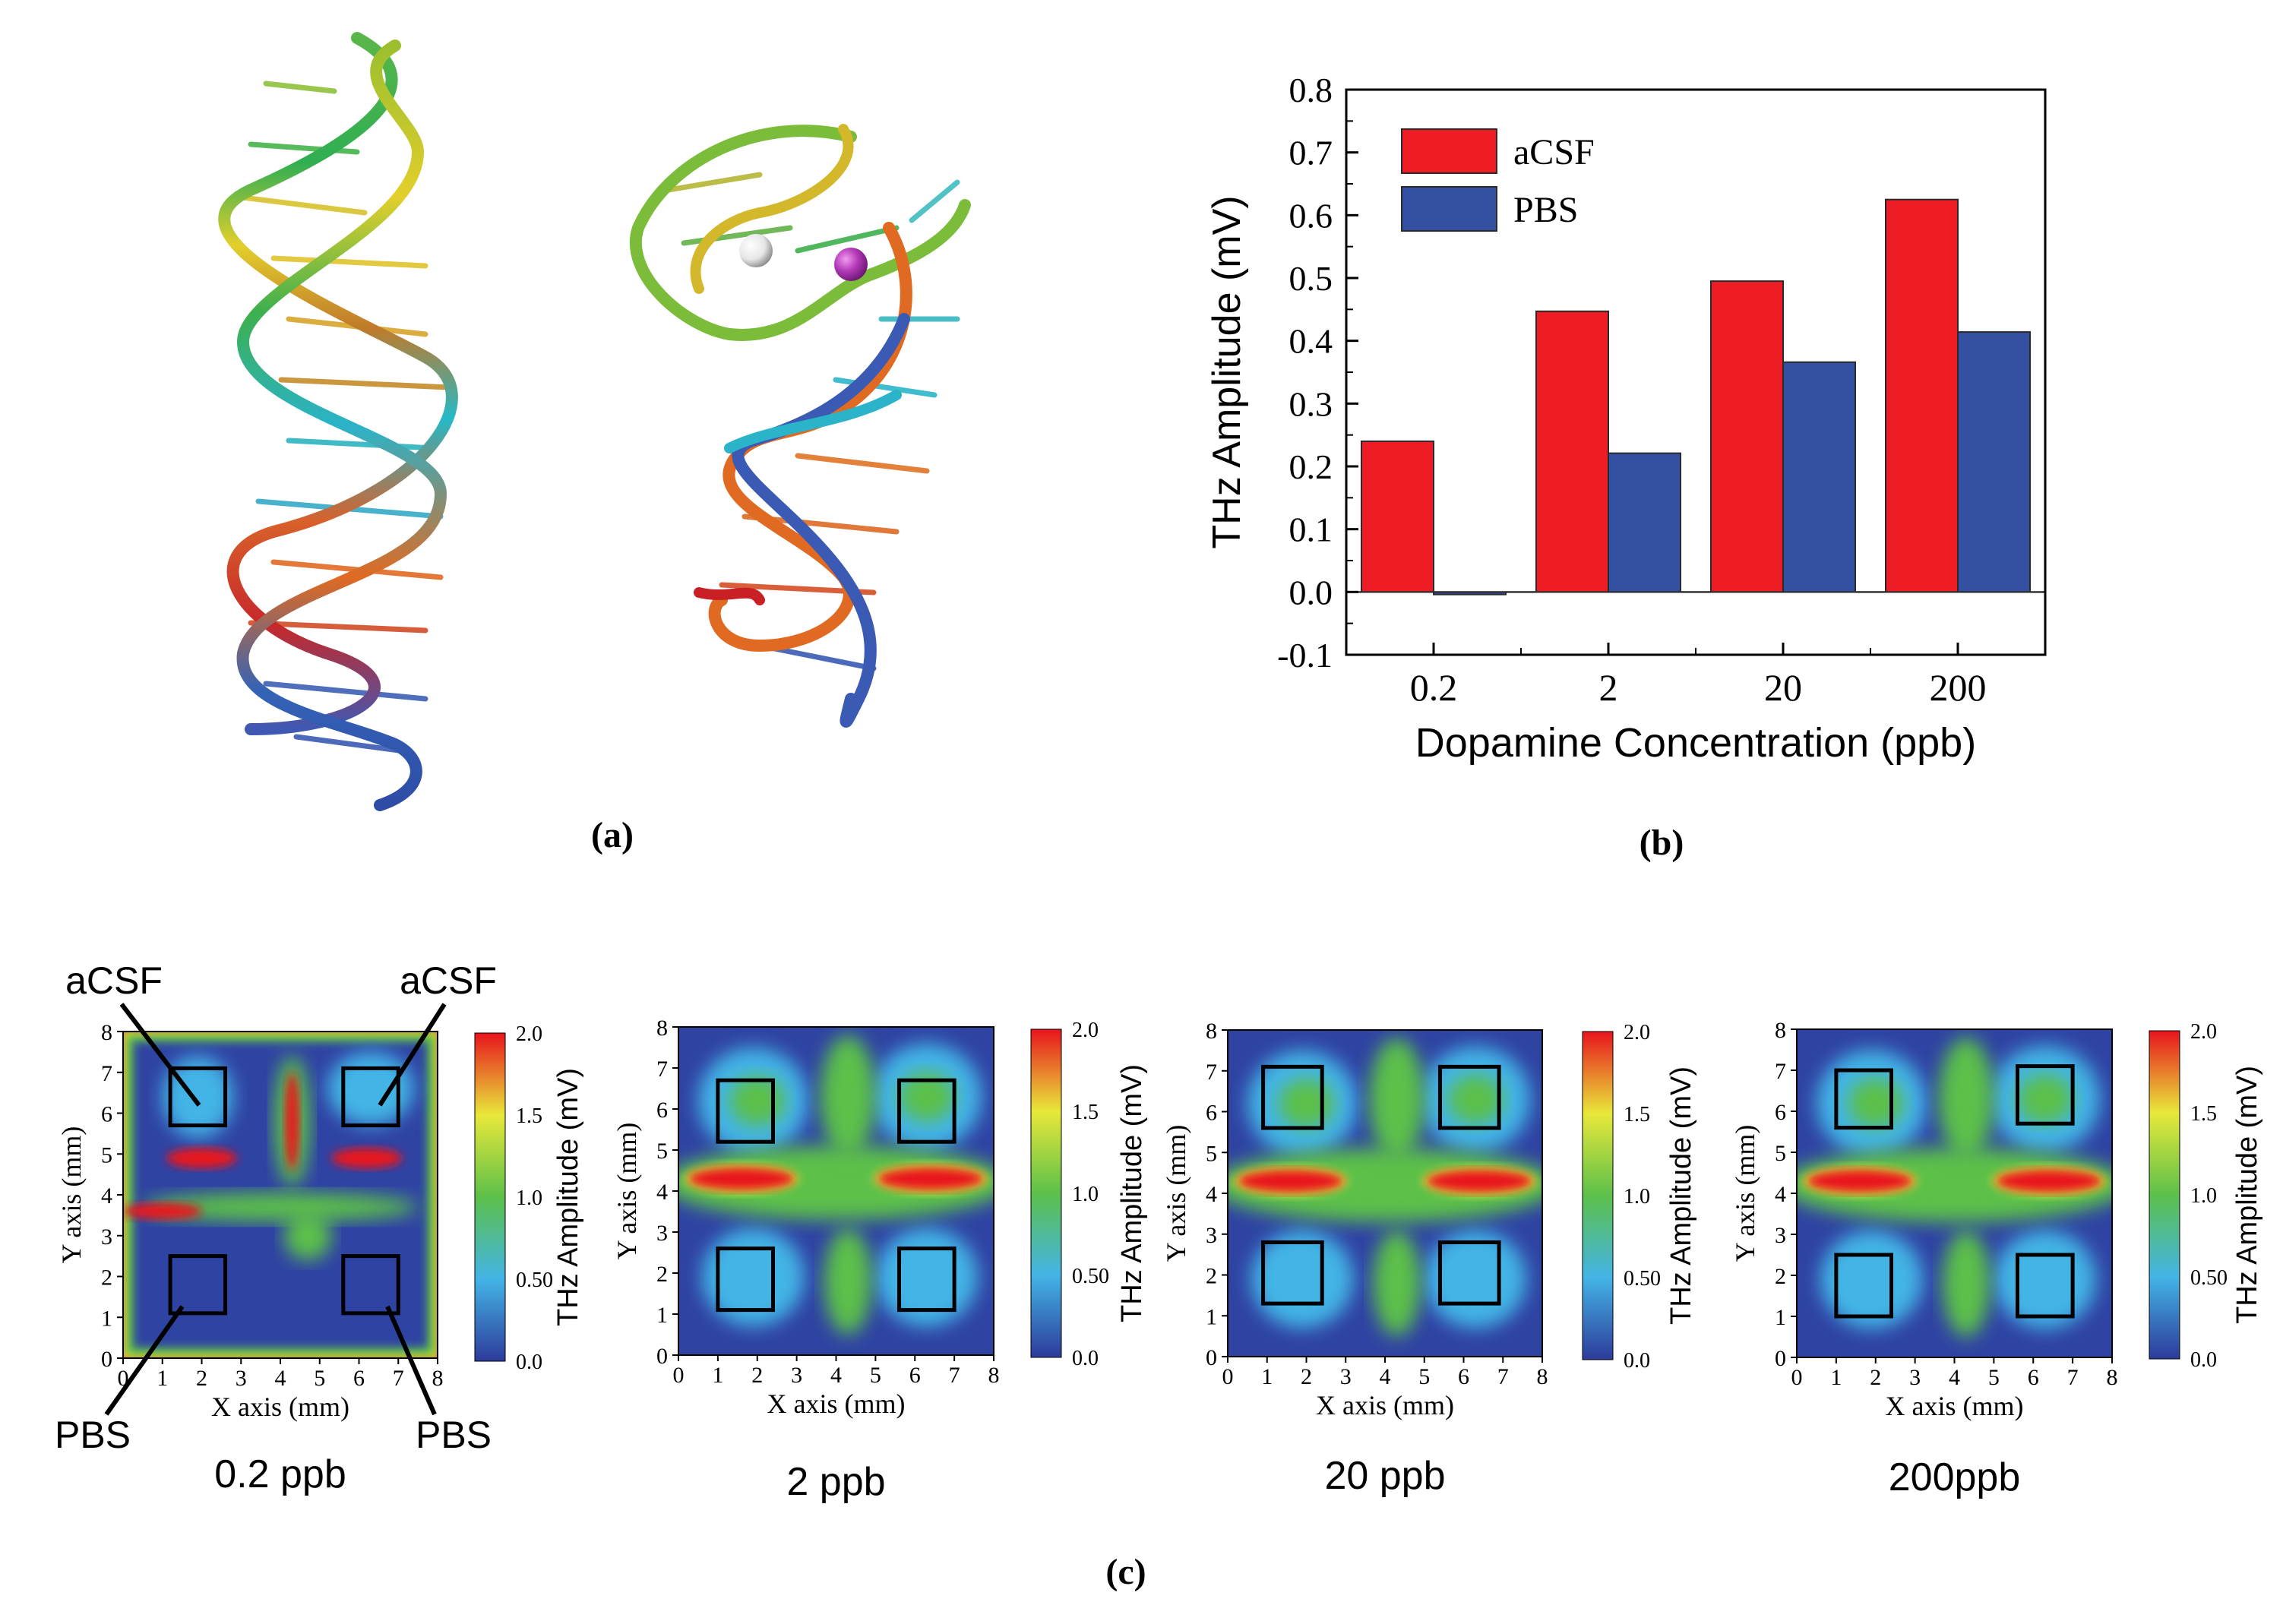 Image resolution: width=2283 pixels, height=1624 pixels. I want to click on annotation-acsf-right: aCSF, so click(448, 981).